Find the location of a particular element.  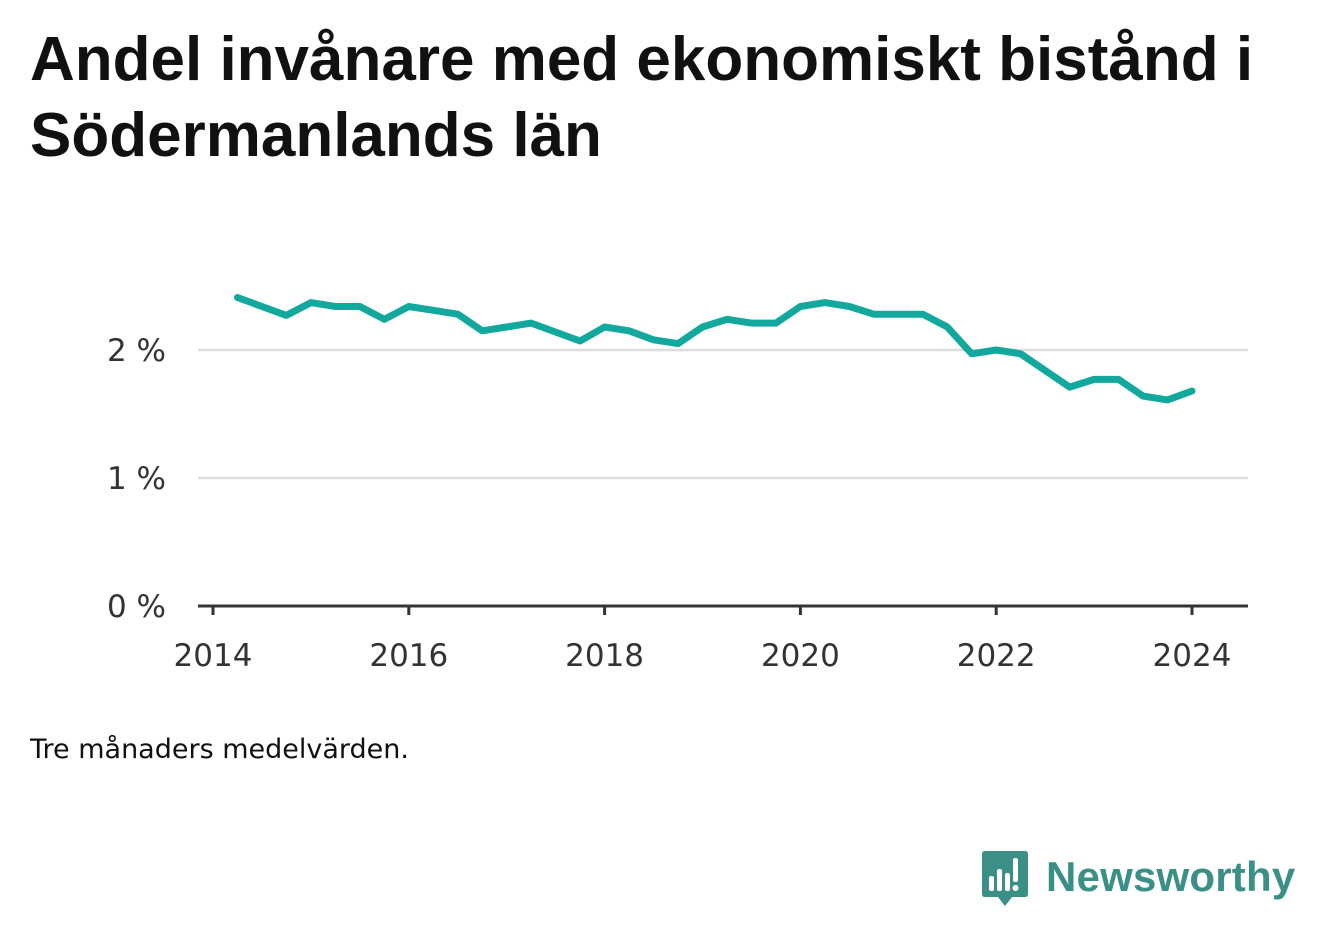

x-ticks is located at coordinates (702, 610).